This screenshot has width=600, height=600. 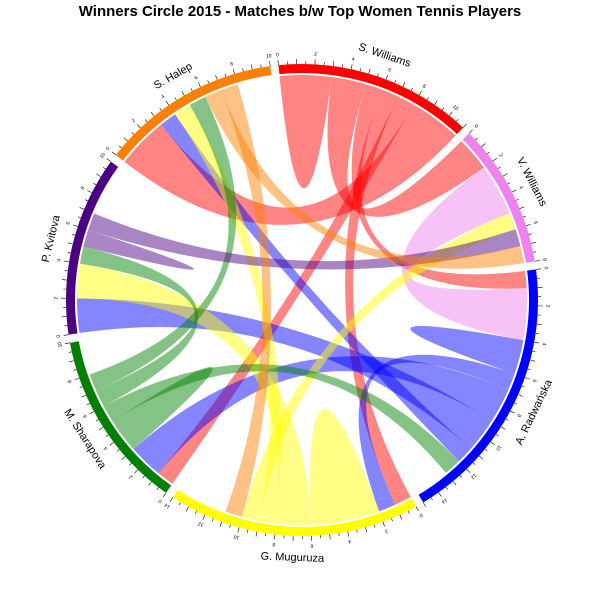 I want to click on player-label-g-muguruza: G. Muguruza, so click(x=292, y=558).